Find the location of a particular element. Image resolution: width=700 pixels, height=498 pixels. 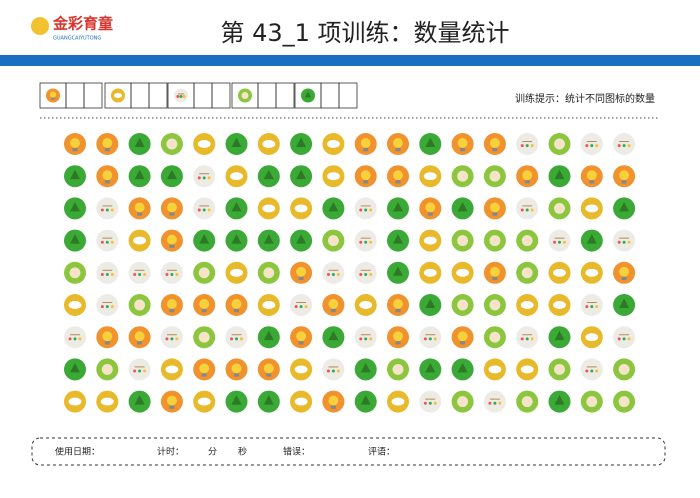

footer-date: 使用日期： is located at coordinates (77, 452).